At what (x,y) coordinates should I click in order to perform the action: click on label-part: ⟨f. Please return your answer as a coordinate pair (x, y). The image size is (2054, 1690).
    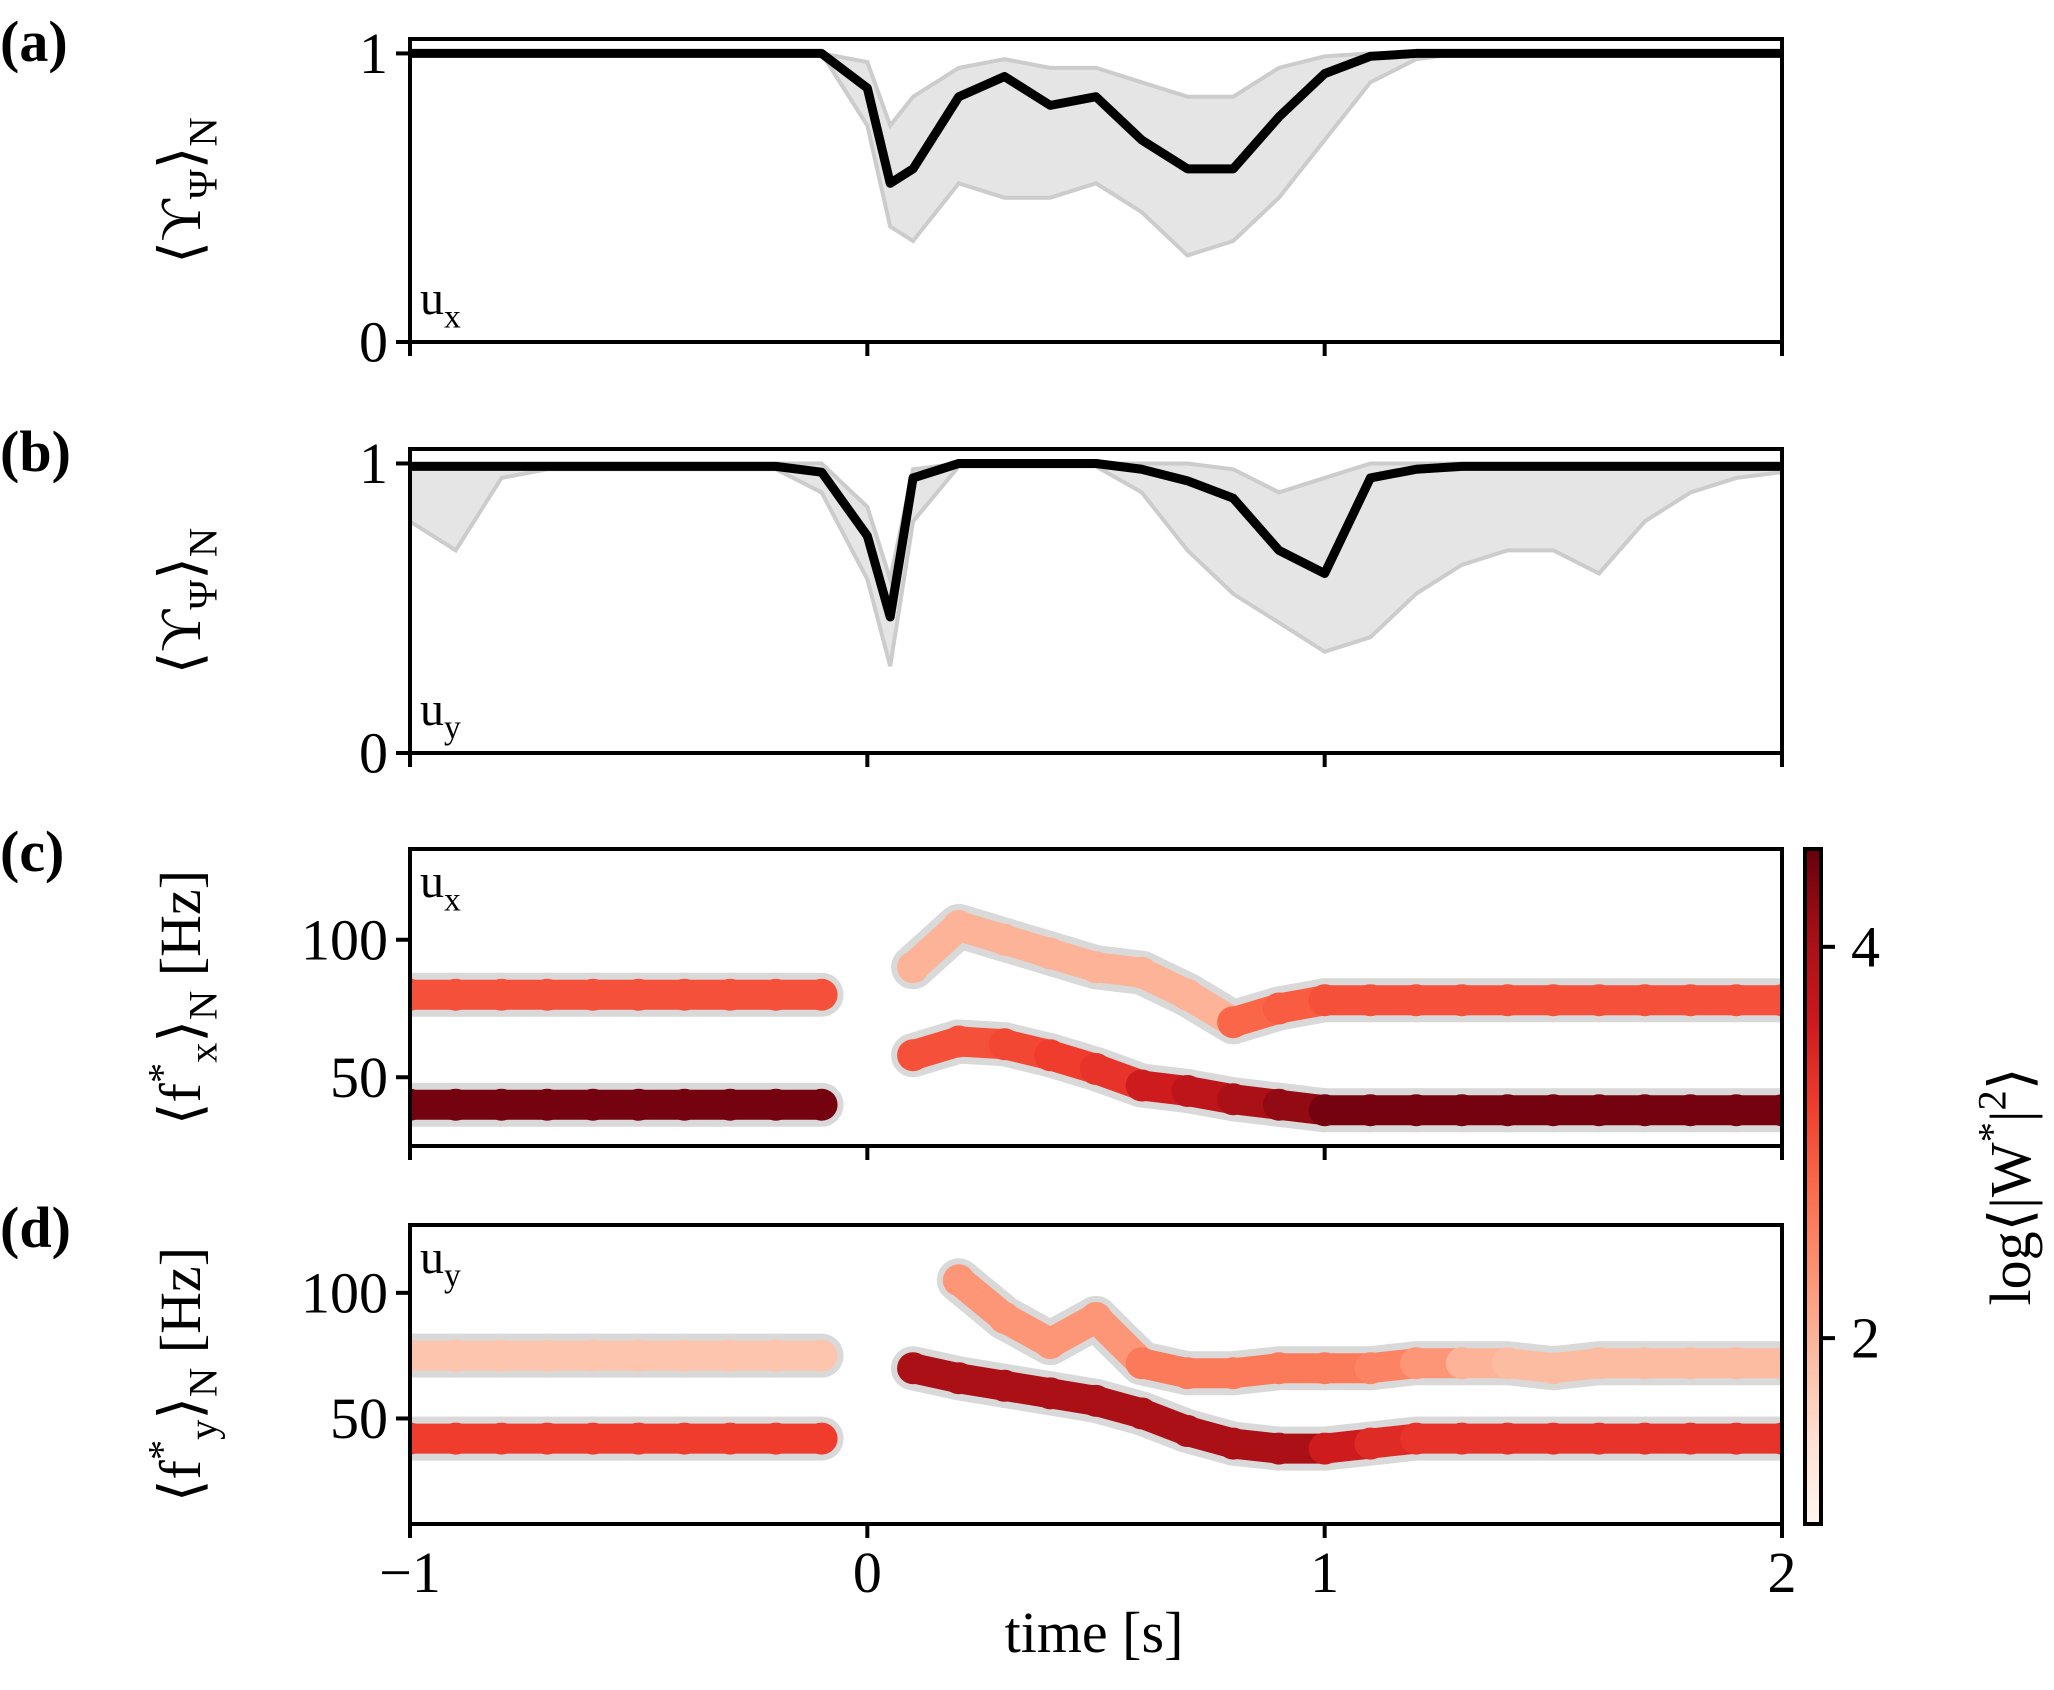
    Looking at the image, I should click on (180, 1104).